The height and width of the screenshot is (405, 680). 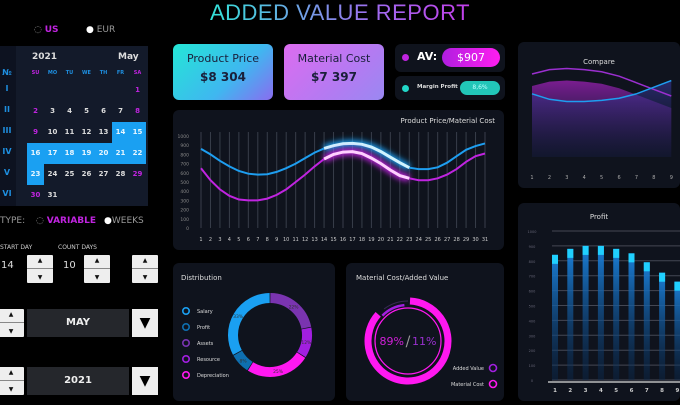 I want to click on start-day-spinner, so click(x=40, y=269).